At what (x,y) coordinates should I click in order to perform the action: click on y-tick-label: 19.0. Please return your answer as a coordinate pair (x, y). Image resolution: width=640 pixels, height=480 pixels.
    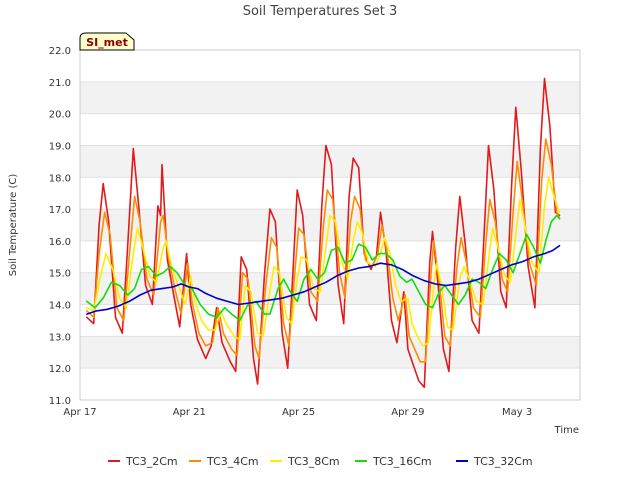
    Looking at the image, I should click on (60, 146).